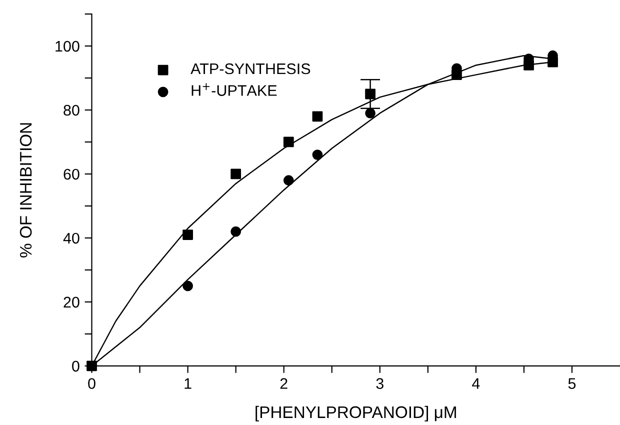  What do you see at coordinates (72, 110) in the screenshot?
I see `y-tick-label: 80` at bounding box center [72, 110].